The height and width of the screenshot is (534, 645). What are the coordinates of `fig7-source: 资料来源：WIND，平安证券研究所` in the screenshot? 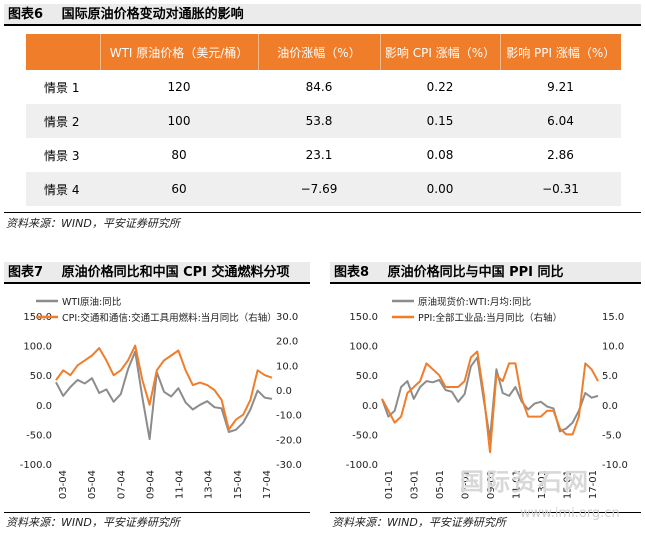 It's located at (93, 522).